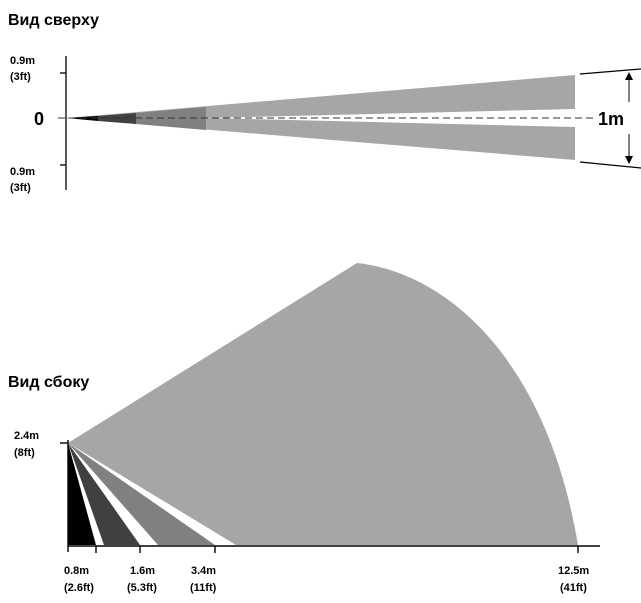 This screenshot has width=641, height=603. What do you see at coordinates (117, 115) in the screenshot?
I see `top-beam-upper-near` at bounding box center [117, 115].